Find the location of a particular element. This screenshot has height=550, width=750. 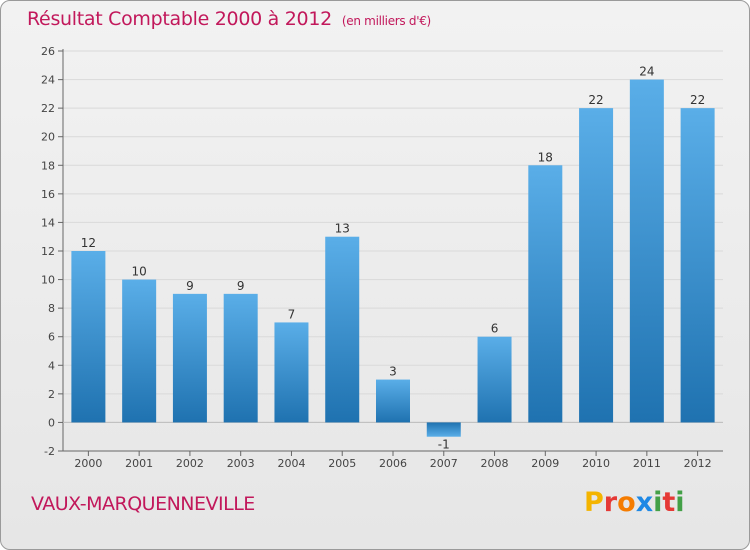

chart-subtitle: (en milliers d'€) is located at coordinates (386, 21).